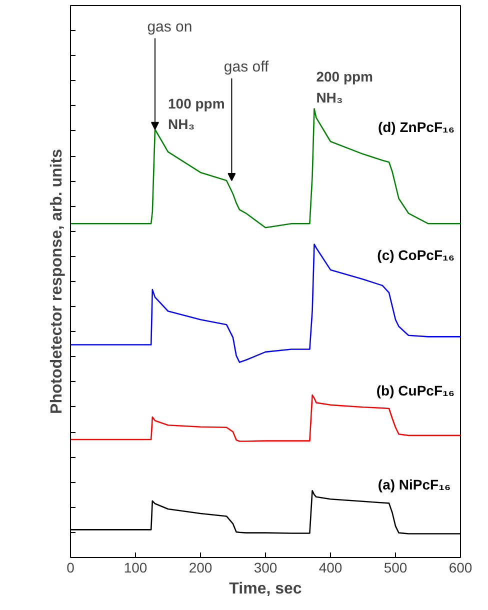 The width and height of the screenshot is (488, 610). Describe the element at coordinates (416, 255) in the screenshot. I see `series-label: (c) CoPcF₁₆` at that location.